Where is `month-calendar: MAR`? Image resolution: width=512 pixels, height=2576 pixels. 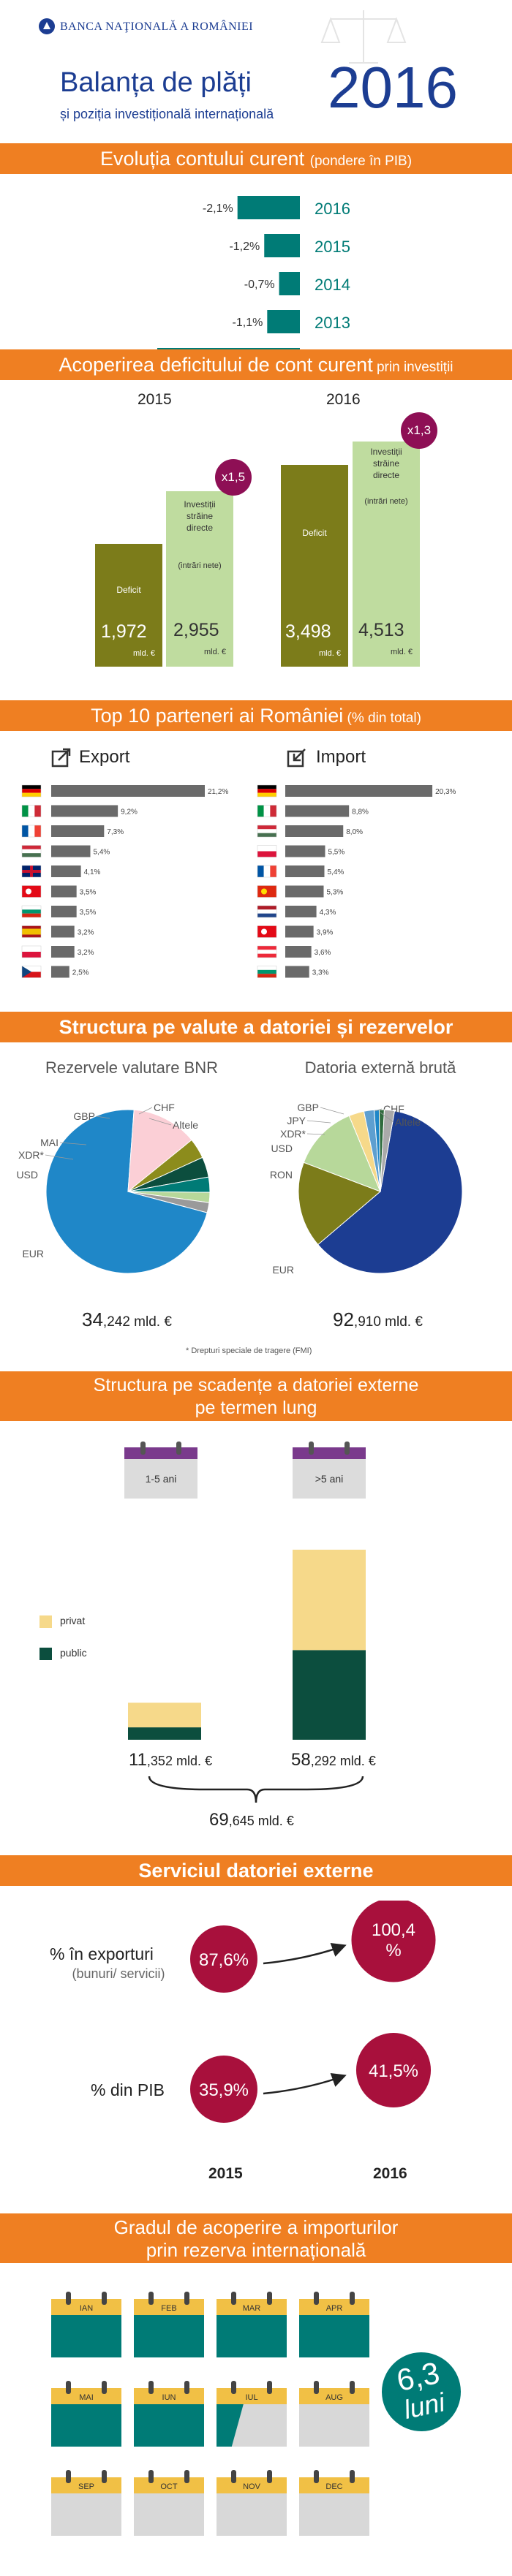
month-calendar: MAR is located at coordinates (252, 2324).